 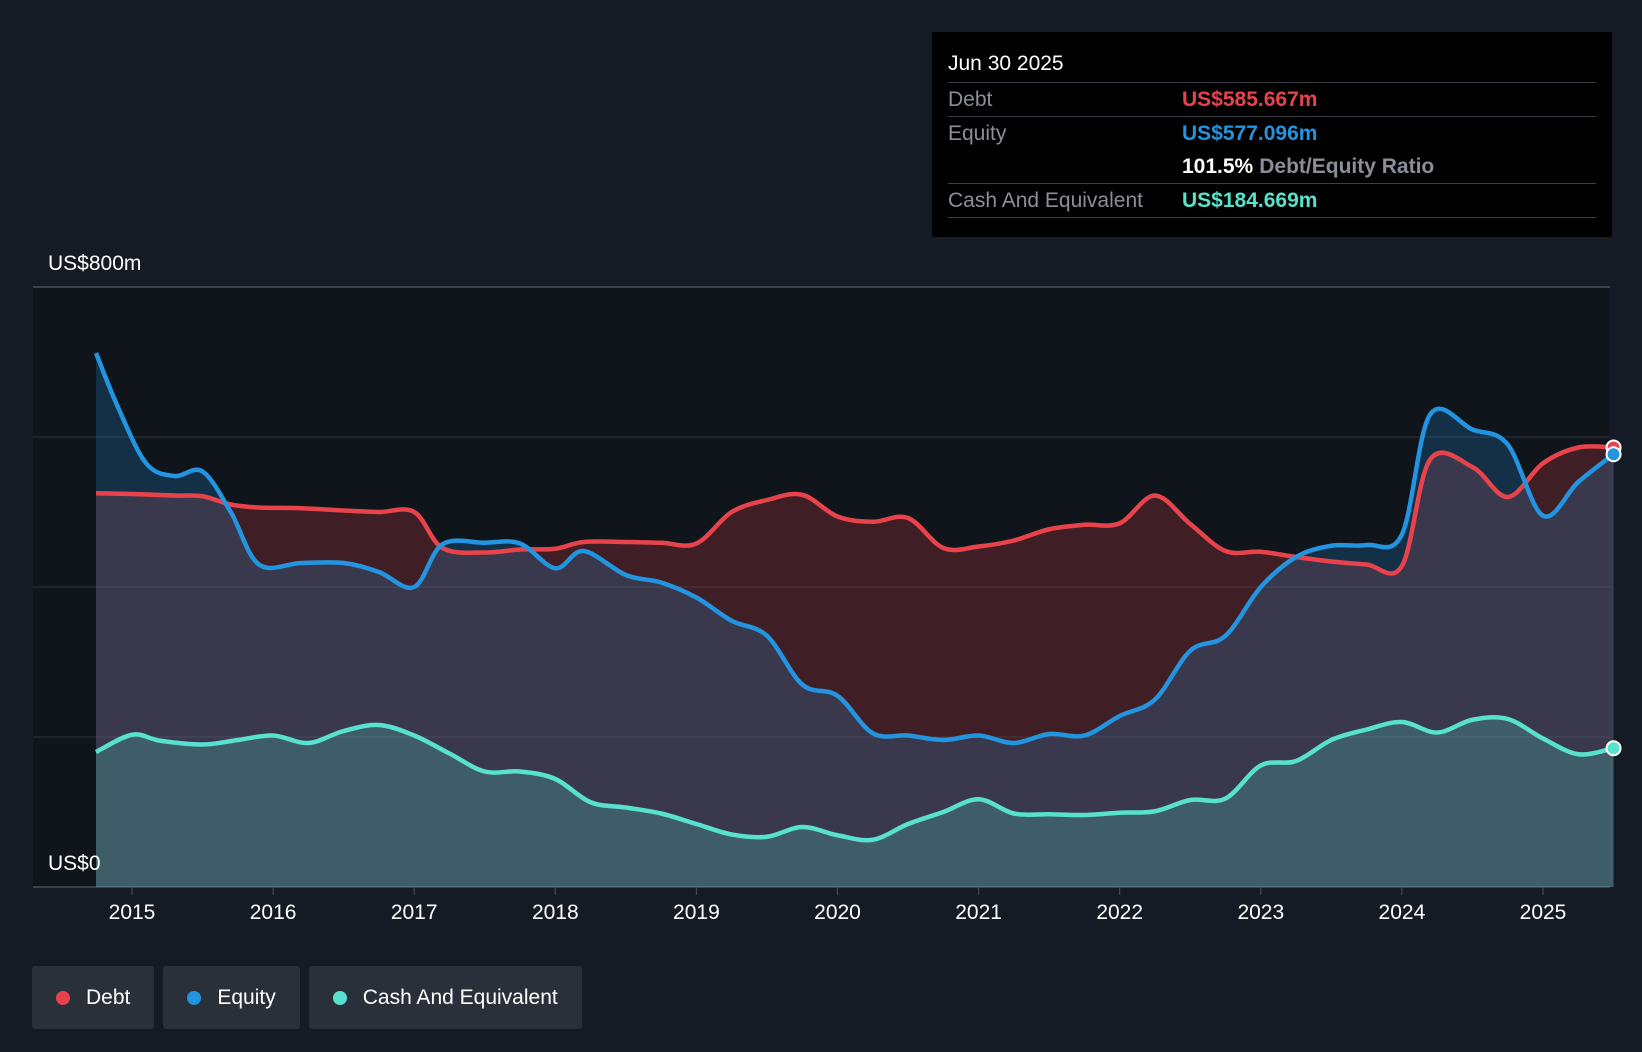 I want to click on x-tick-label-2025: 2025, so click(x=1543, y=912).